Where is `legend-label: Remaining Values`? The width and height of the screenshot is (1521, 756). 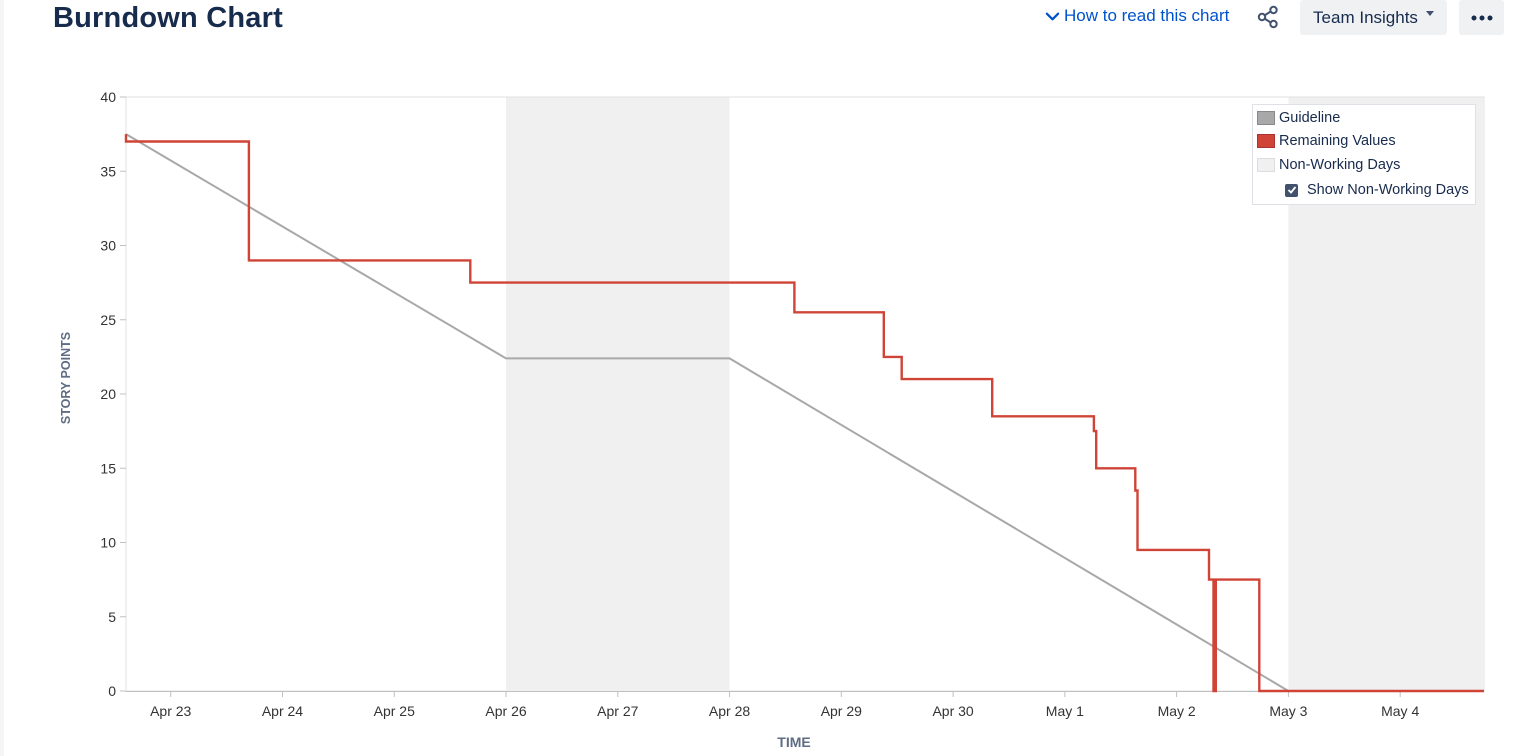
legend-label: Remaining Values is located at coordinates (1337, 141).